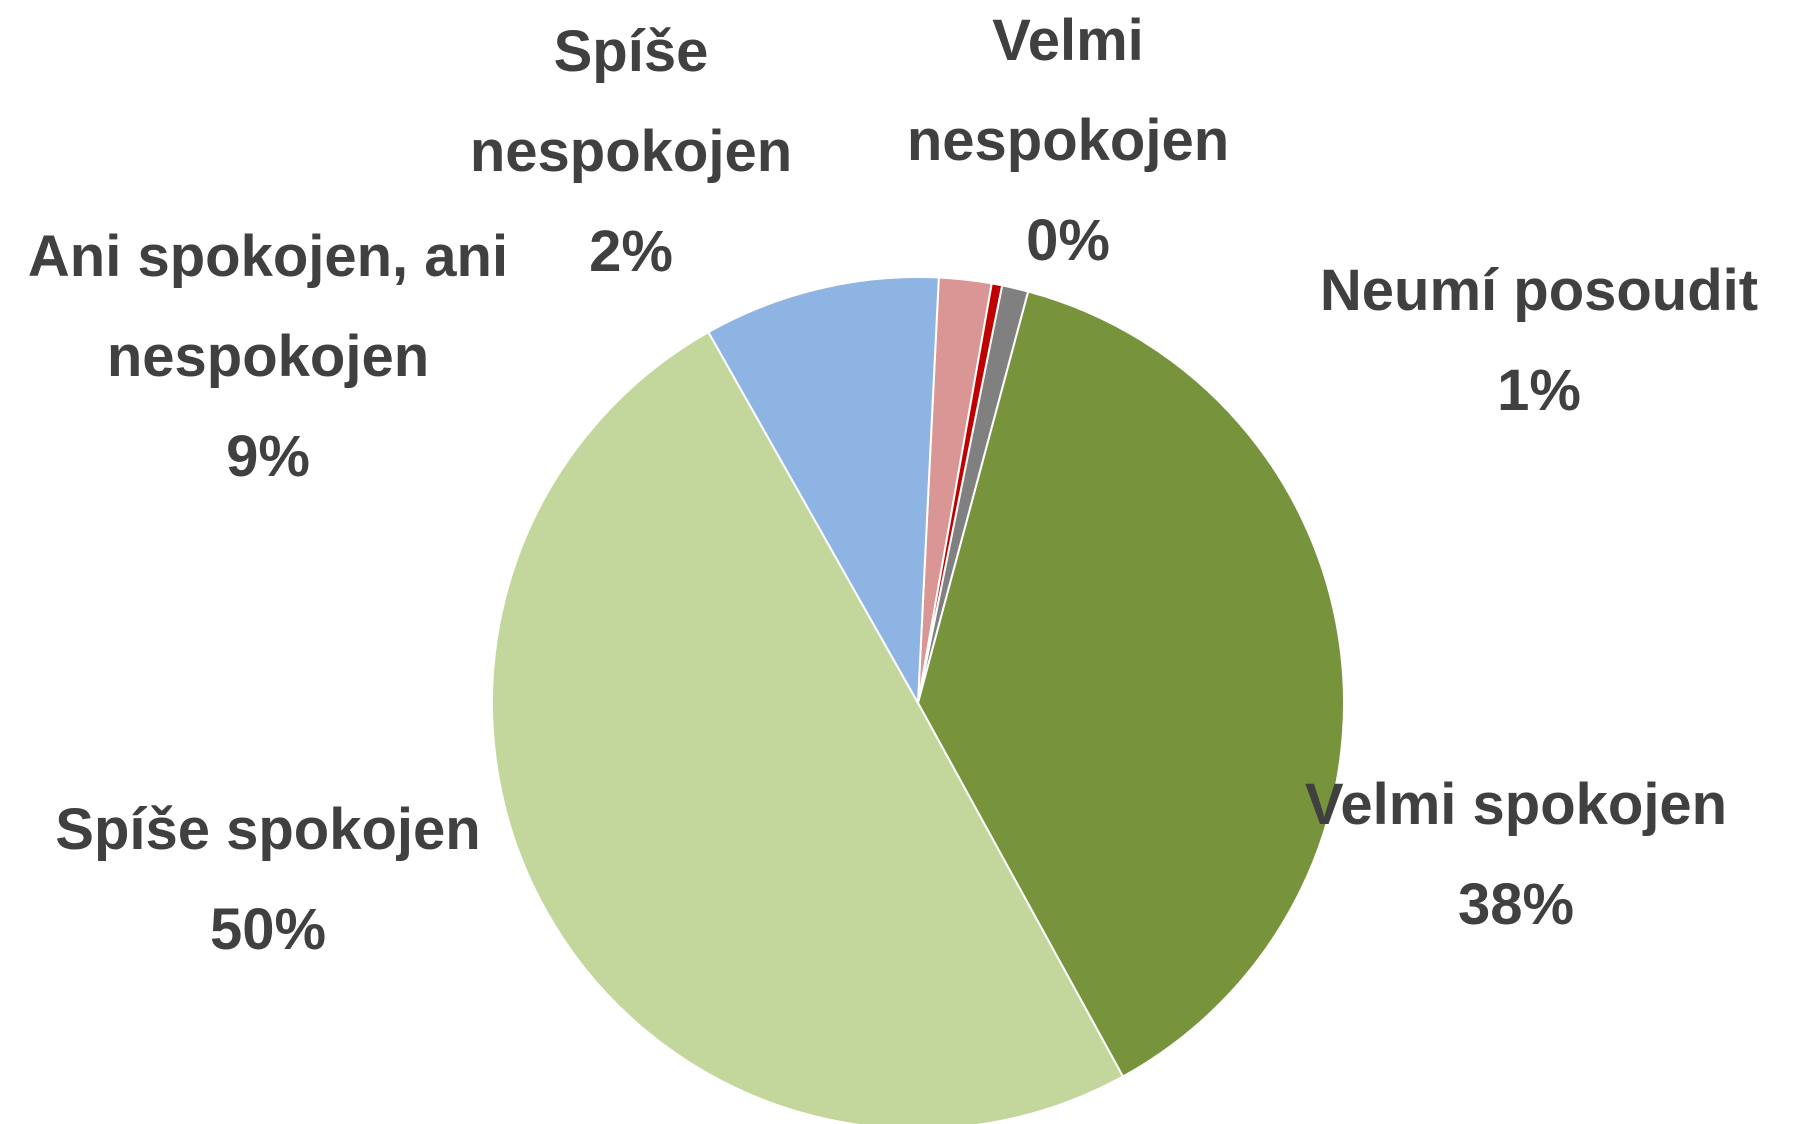 Image resolution: width=1819 pixels, height=1124 pixels. Describe the element at coordinates (631, 101) in the screenshot. I see `category-label: Spíše nespokojen` at that location.